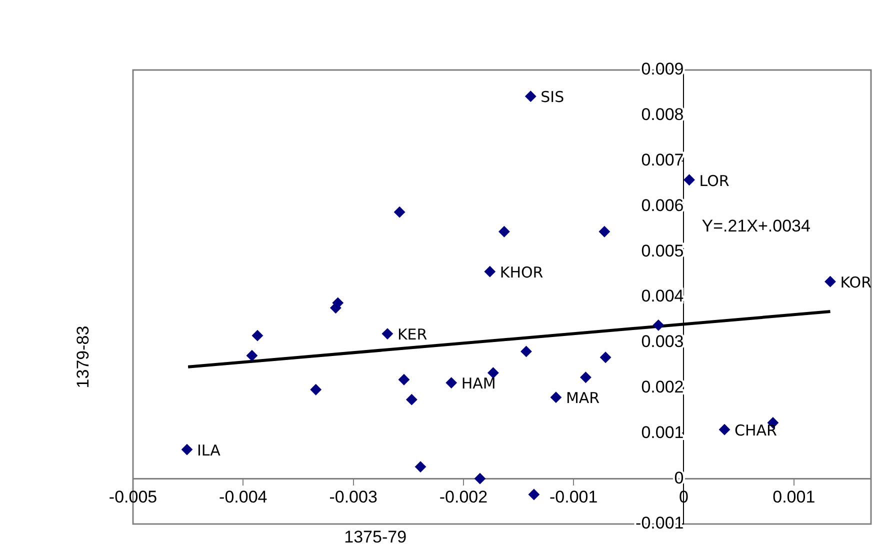 This screenshot has width=877, height=544. I want to click on y-tick-label: 0.007, so click(662, 160).